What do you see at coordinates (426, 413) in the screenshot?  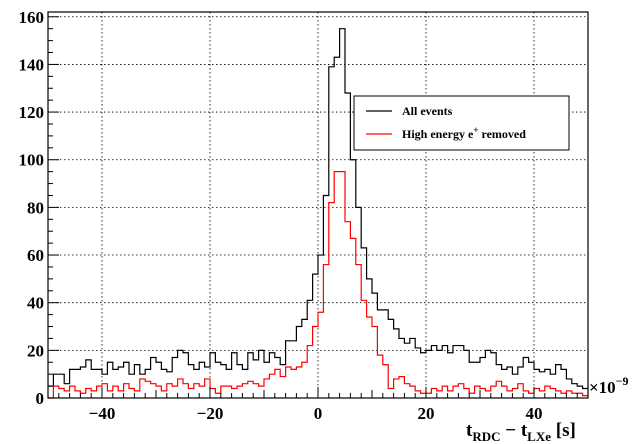 I see `x-tick-label: 20` at bounding box center [426, 413].